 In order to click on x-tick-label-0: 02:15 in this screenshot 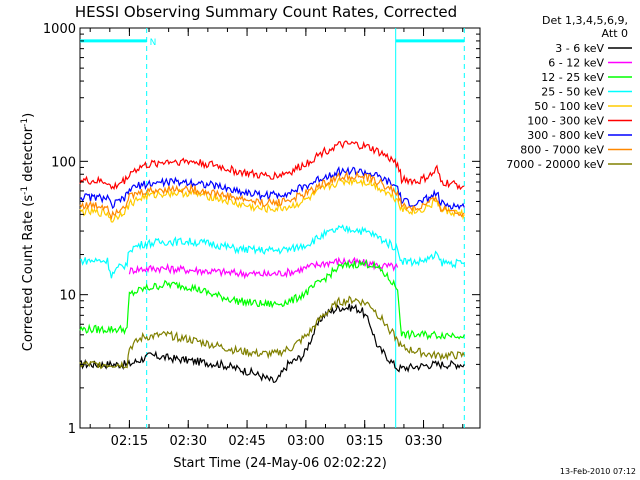, I will do `click(129, 441)`.